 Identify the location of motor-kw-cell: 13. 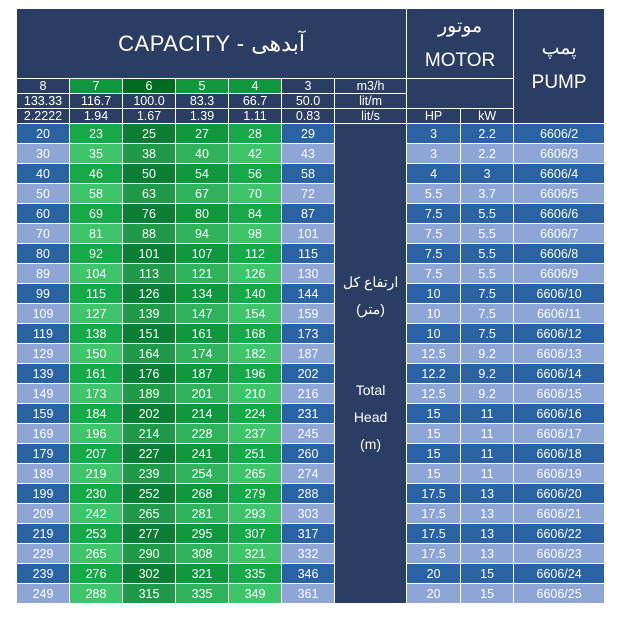
(487, 513).